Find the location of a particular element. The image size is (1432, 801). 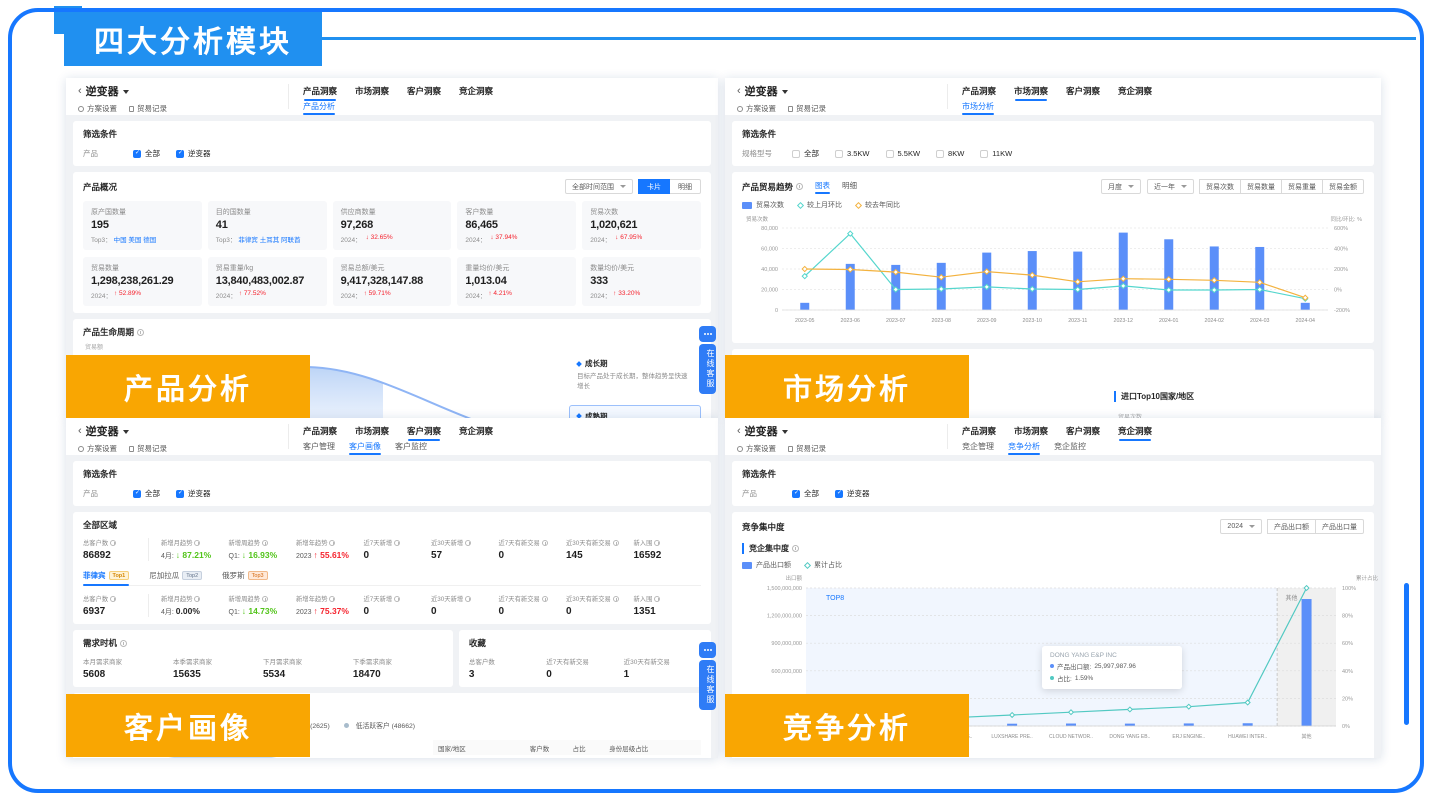

view-toggle-button: 明细 is located at coordinates (685, 186).